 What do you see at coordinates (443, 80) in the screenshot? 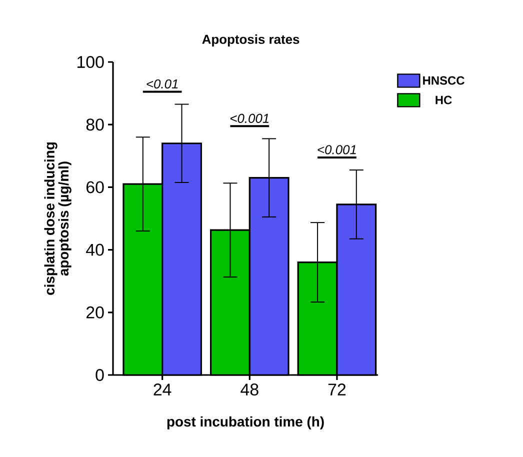
I see `legend-label: HNSCC` at bounding box center [443, 80].